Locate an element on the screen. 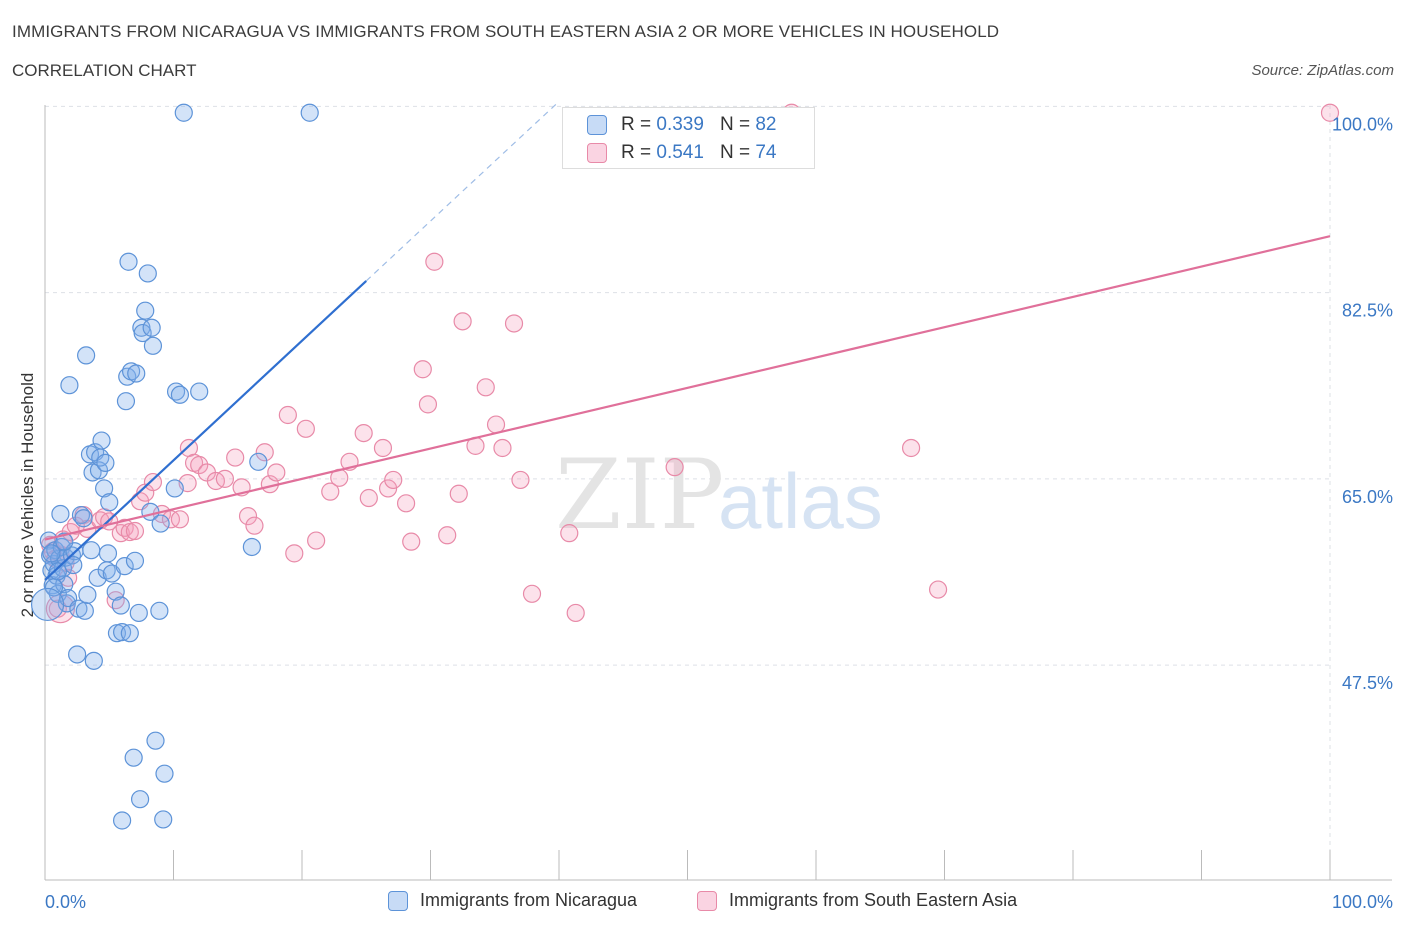 The height and width of the screenshot is (930, 1406). watermark-atlas: atlas is located at coordinates (800, 501).